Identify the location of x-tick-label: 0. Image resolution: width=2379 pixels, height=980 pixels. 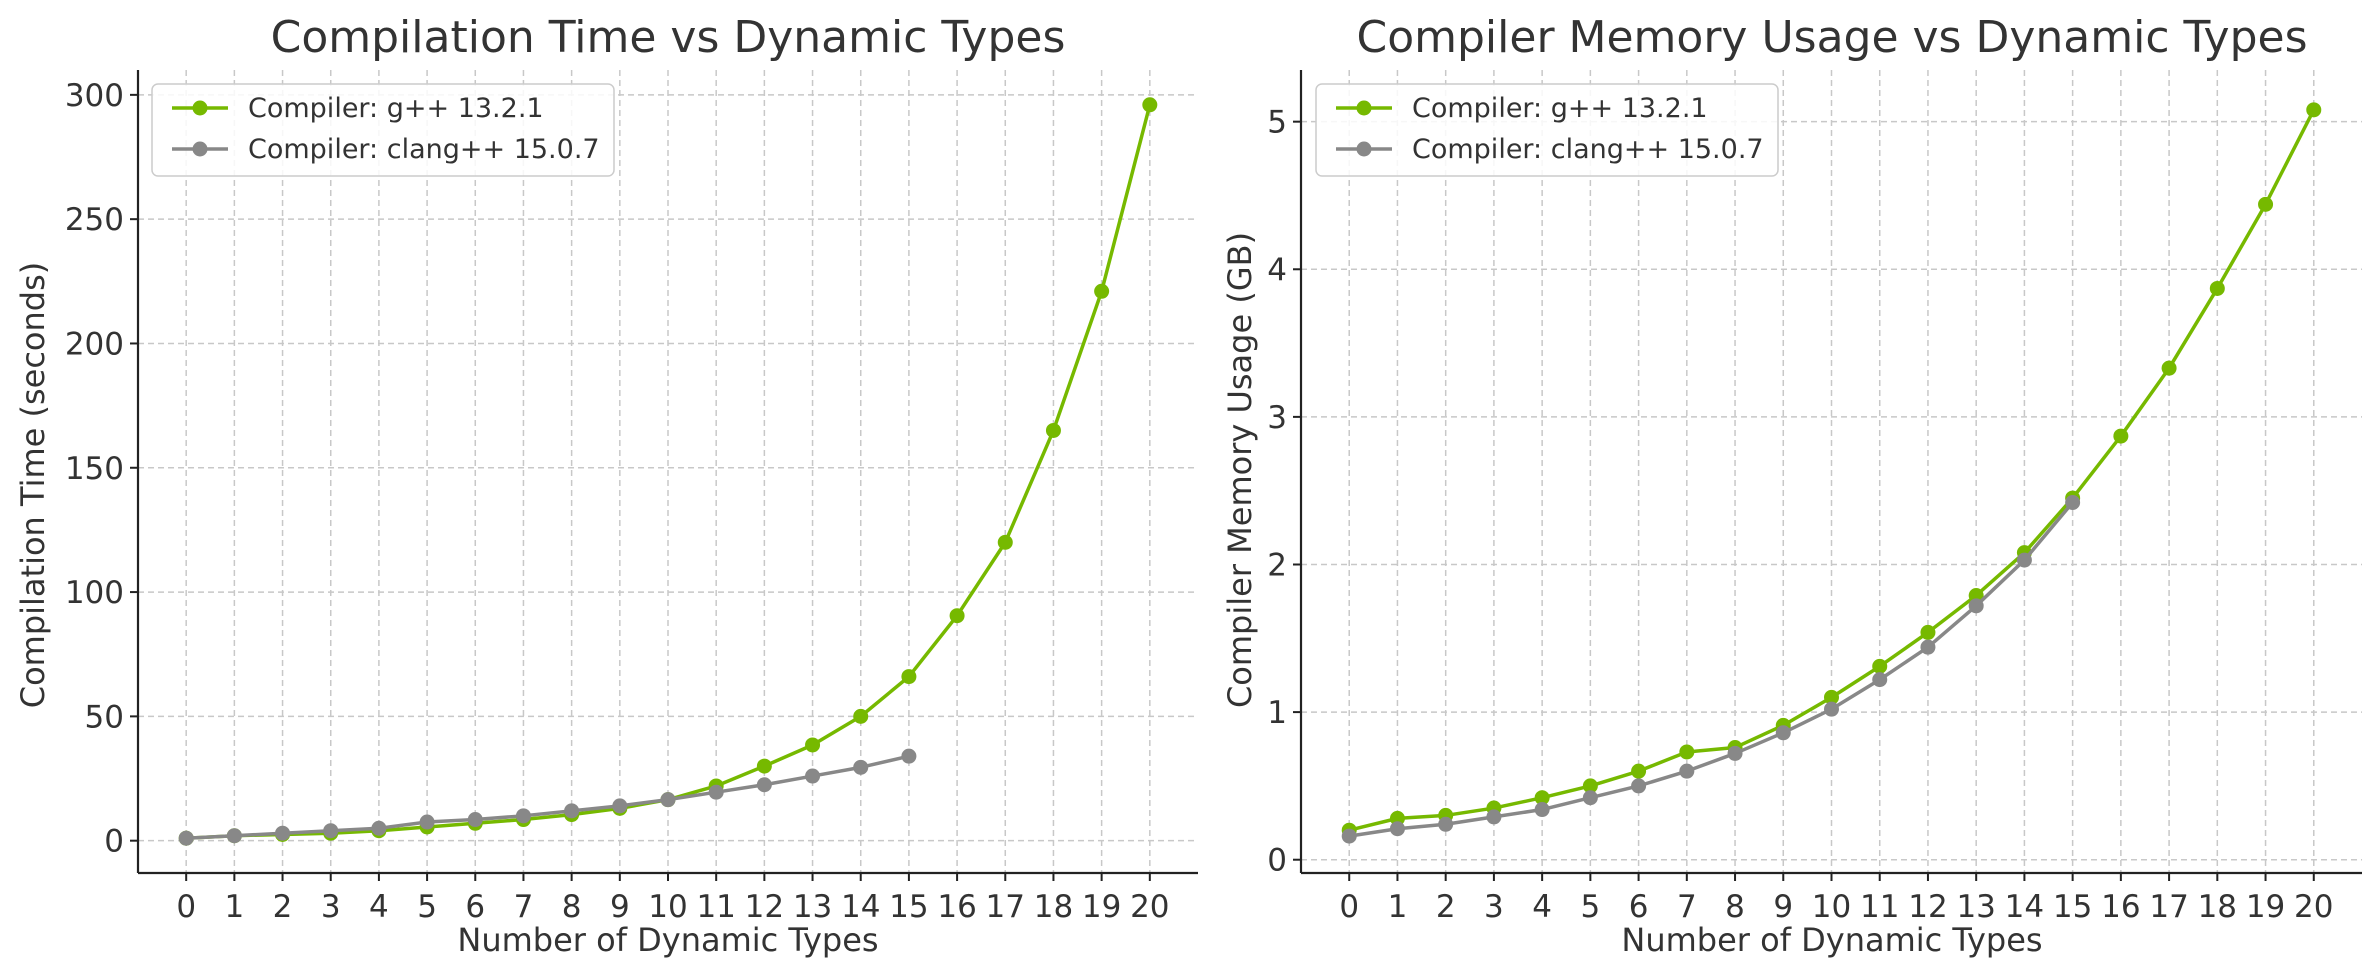
(1349, 907).